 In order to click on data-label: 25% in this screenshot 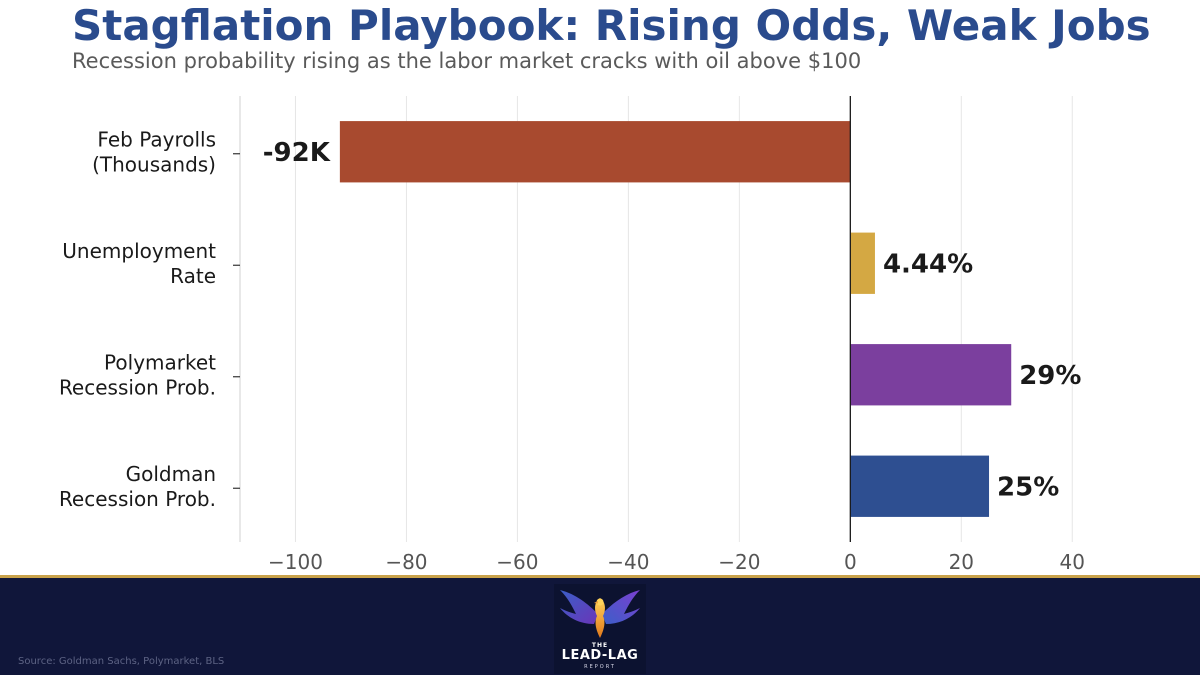, I will do `click(1028, 487)`.